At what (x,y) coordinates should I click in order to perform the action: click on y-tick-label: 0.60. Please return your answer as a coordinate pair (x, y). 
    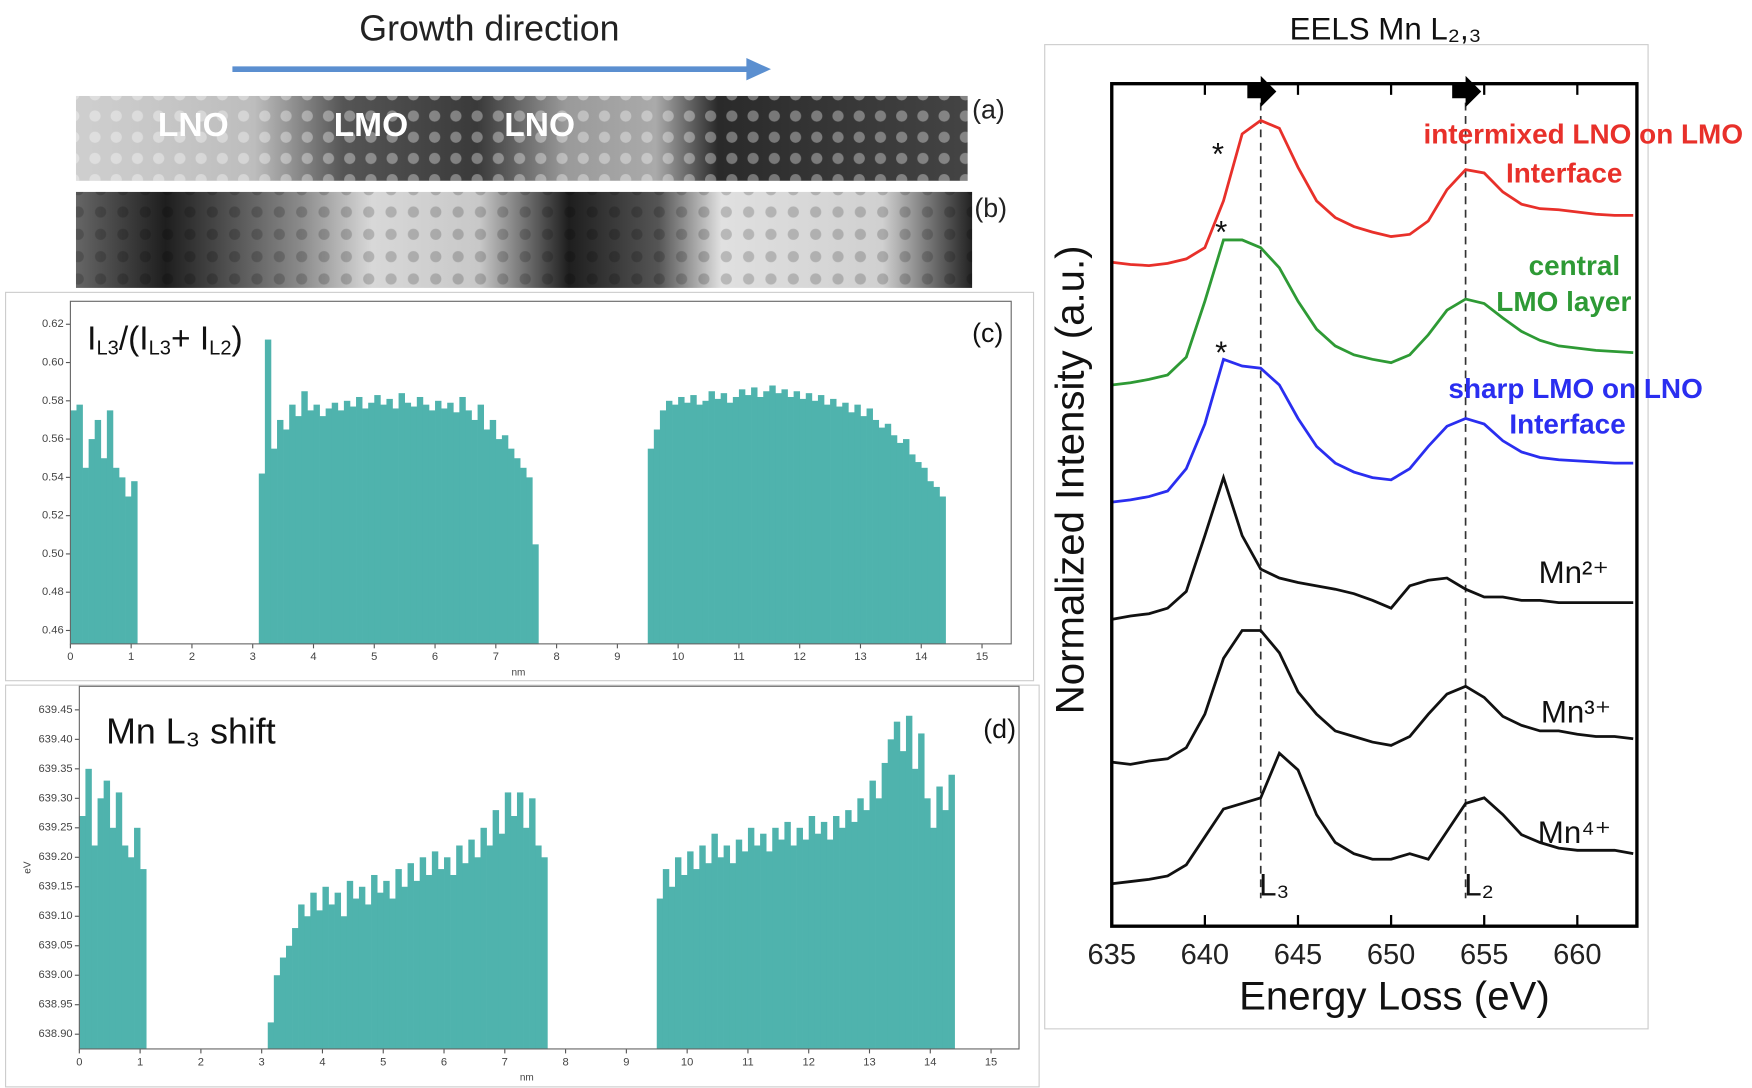
    Looking at the image, I should click on (53, 362).